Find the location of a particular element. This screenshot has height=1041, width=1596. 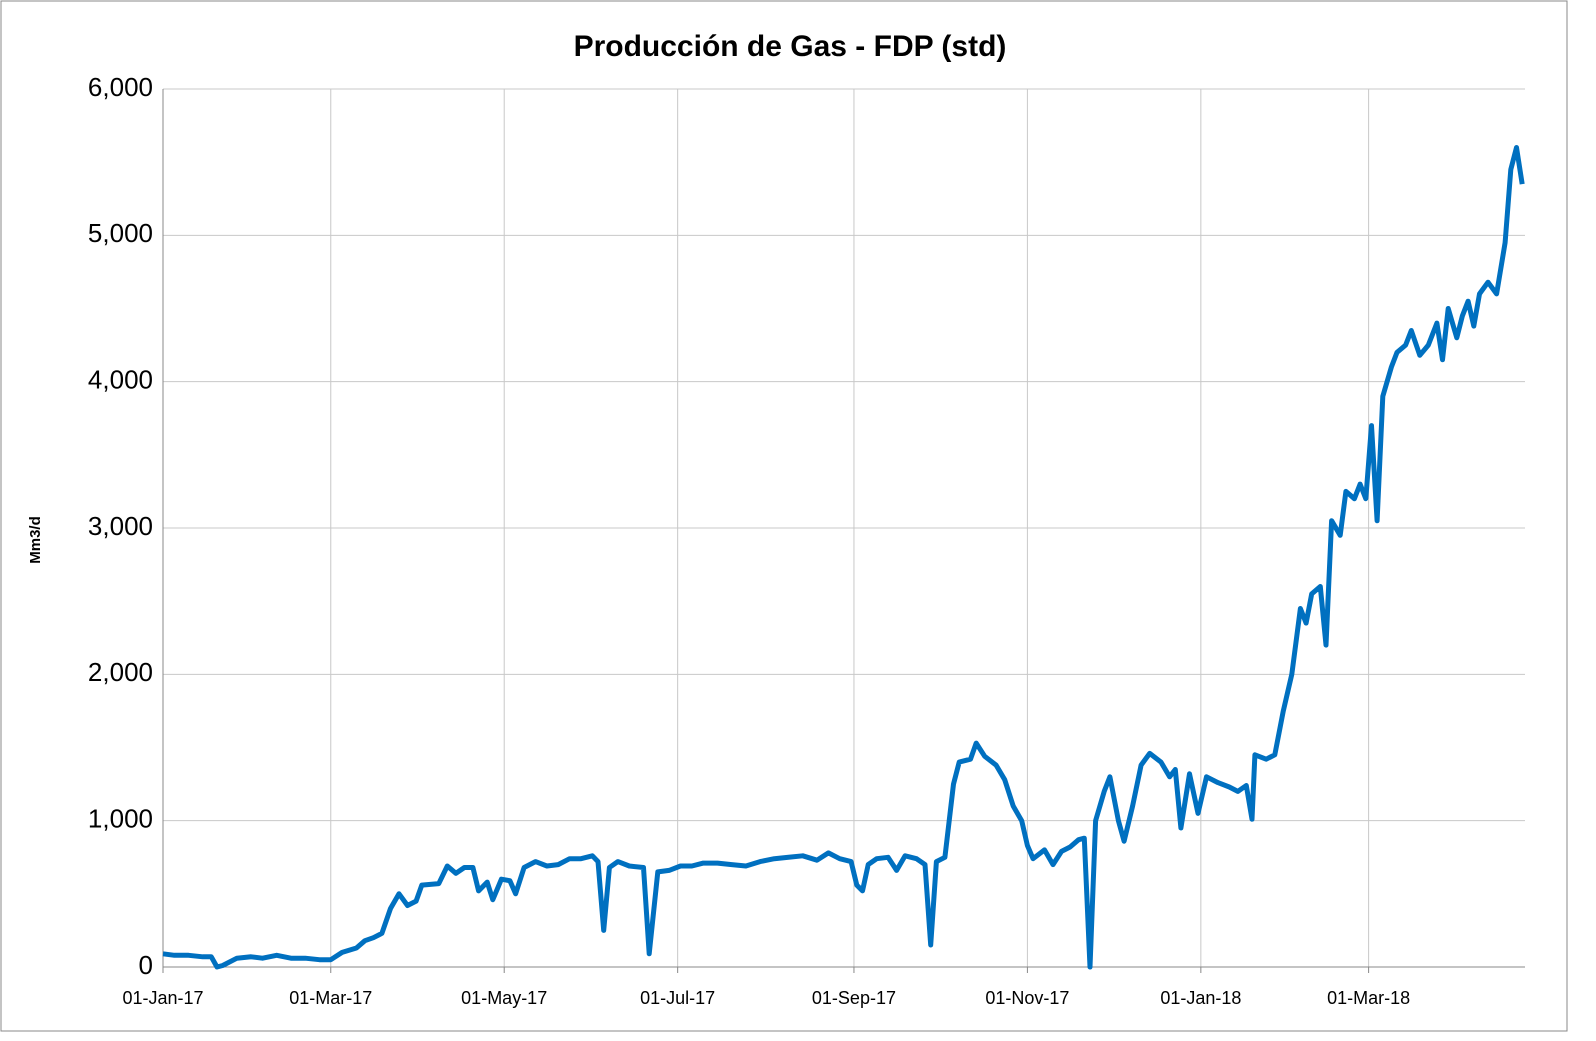

y-tick-label: 0 is located at coordinates (146, 965).